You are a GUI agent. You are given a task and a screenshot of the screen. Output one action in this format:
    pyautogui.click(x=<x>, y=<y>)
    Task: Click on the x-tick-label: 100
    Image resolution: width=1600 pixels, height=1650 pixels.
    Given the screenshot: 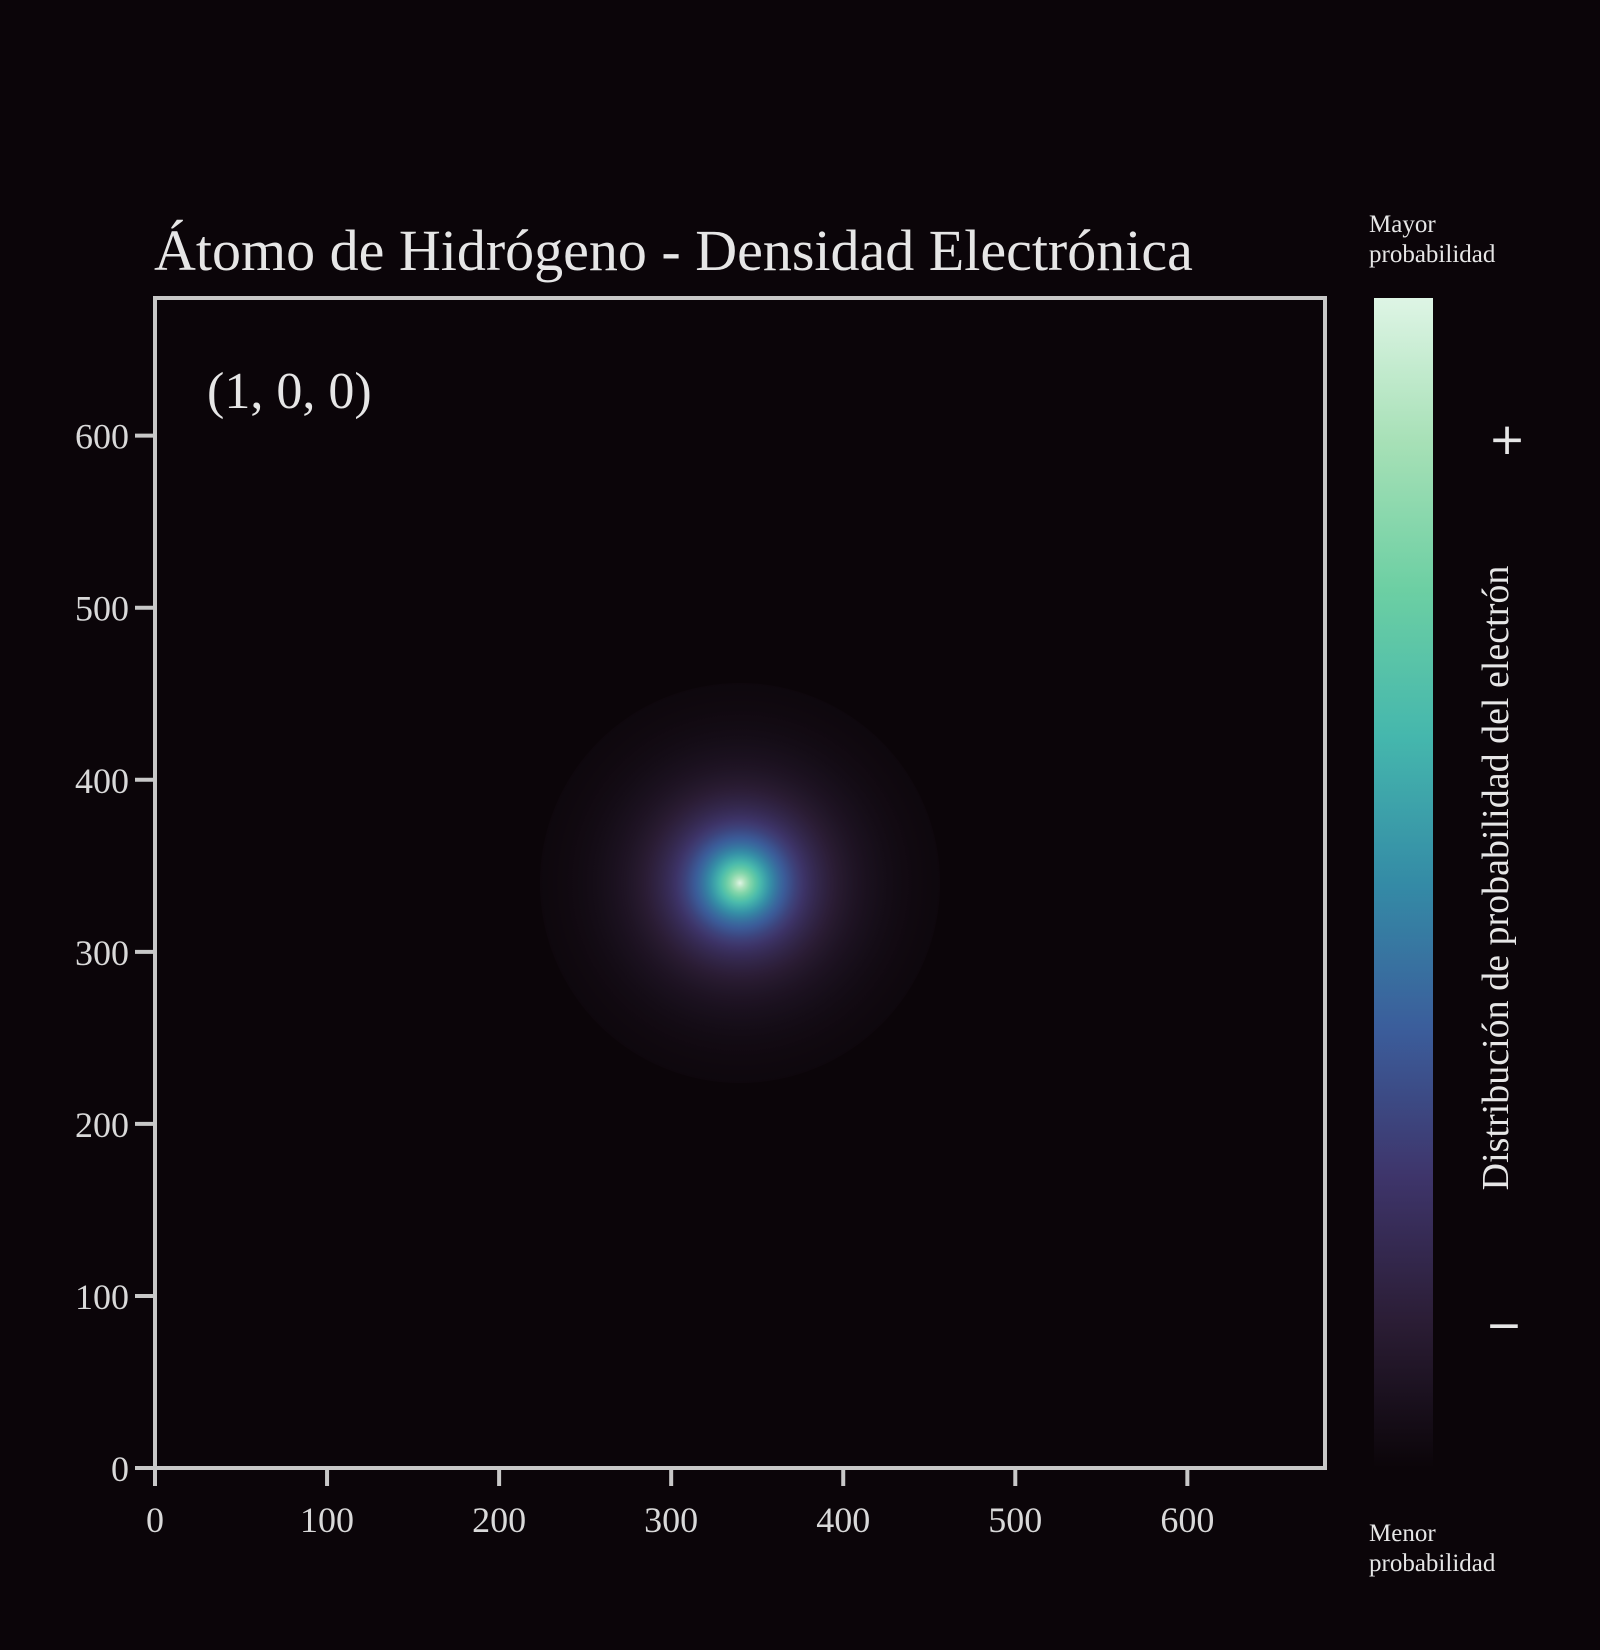 What is the action you would take?
    pyautogui.click(x=327, y=1520)
    